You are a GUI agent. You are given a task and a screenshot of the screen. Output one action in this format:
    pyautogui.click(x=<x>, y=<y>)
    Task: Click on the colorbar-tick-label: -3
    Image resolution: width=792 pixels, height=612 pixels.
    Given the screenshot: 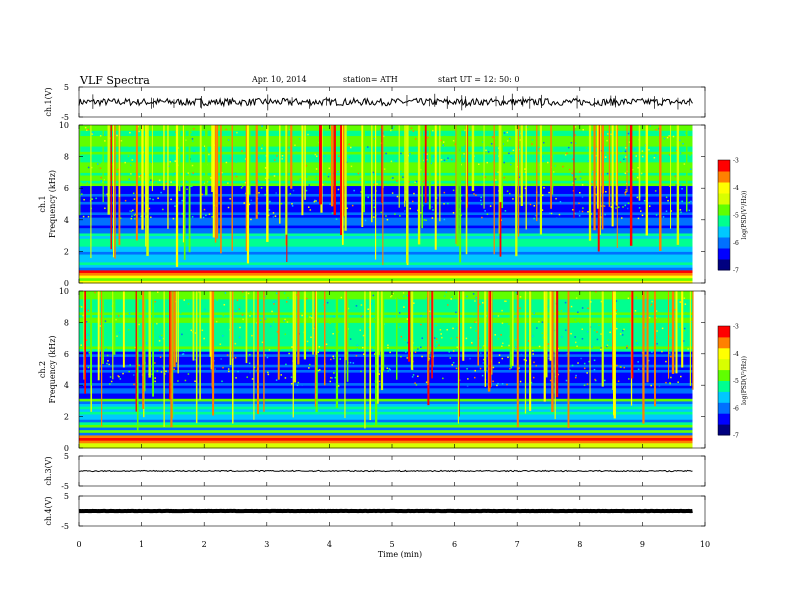 What is the action you would take?
    pyautogui.click(x=736, y=161)
    